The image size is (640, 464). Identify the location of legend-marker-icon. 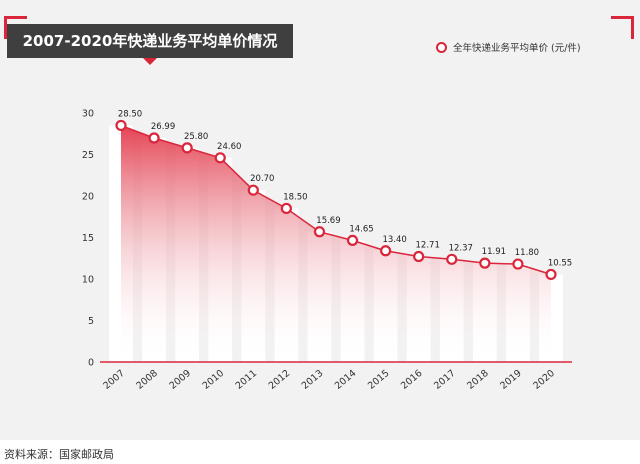
(441, 47).